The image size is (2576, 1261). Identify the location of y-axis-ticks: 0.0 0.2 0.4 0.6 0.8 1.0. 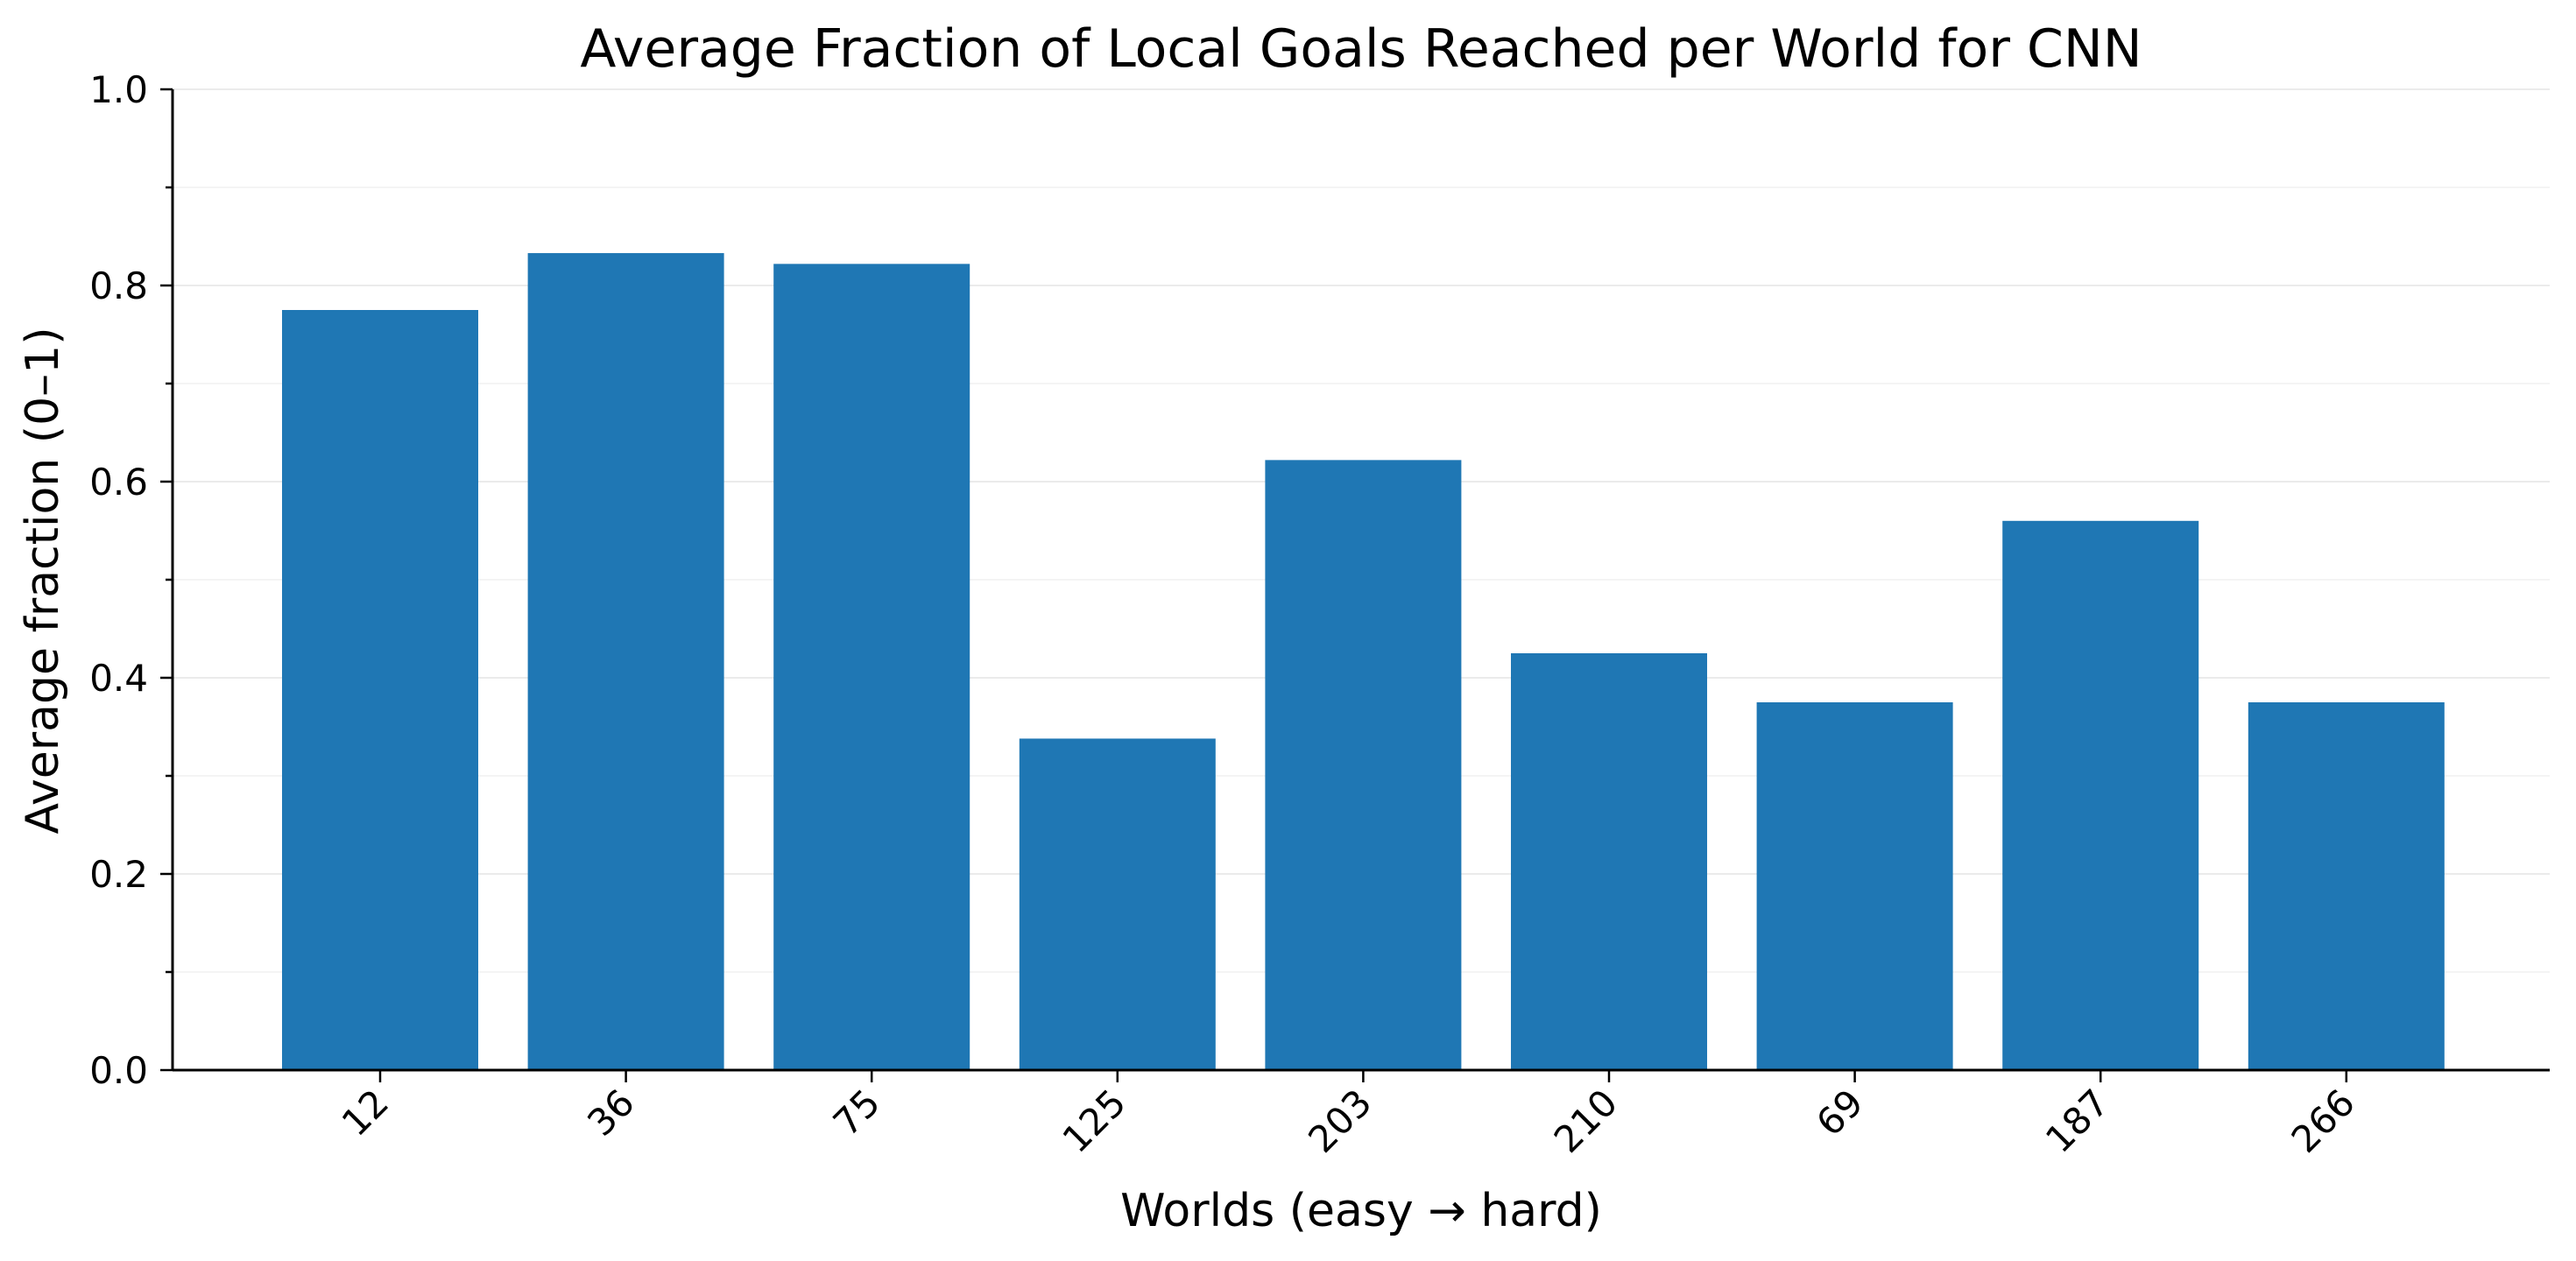
(131, 580).